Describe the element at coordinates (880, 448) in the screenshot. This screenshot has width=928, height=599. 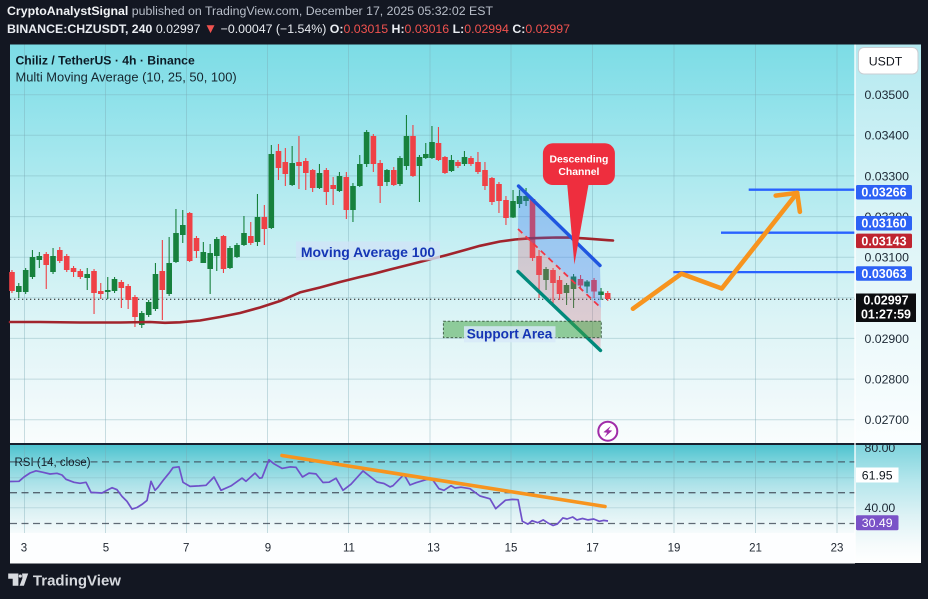
I see `svg-text: 80.00` at that location.